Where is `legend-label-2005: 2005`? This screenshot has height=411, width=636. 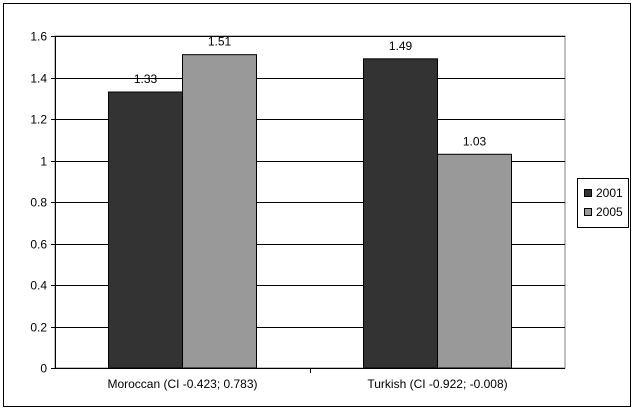 legend-label-2005: 2005 is located at coordinates (609, 212).